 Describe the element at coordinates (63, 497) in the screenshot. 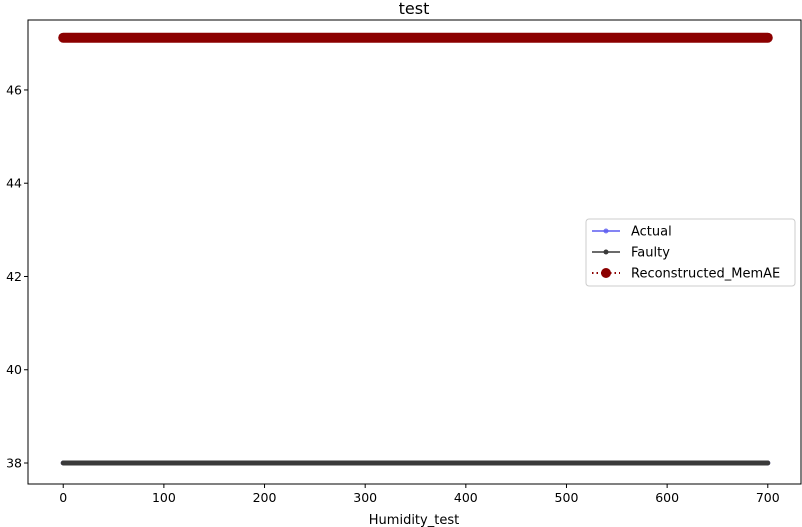

I see `x-tick-label: 0` at that location.